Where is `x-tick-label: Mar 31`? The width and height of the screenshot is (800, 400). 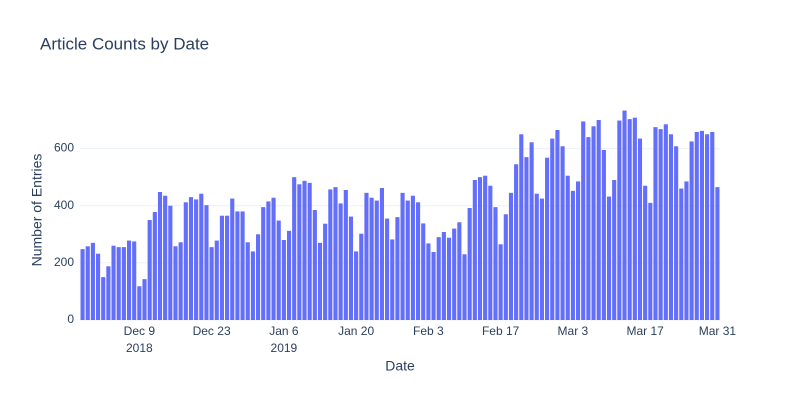 x-tick-label: Mar 31 is located at coordinates (718, 331).